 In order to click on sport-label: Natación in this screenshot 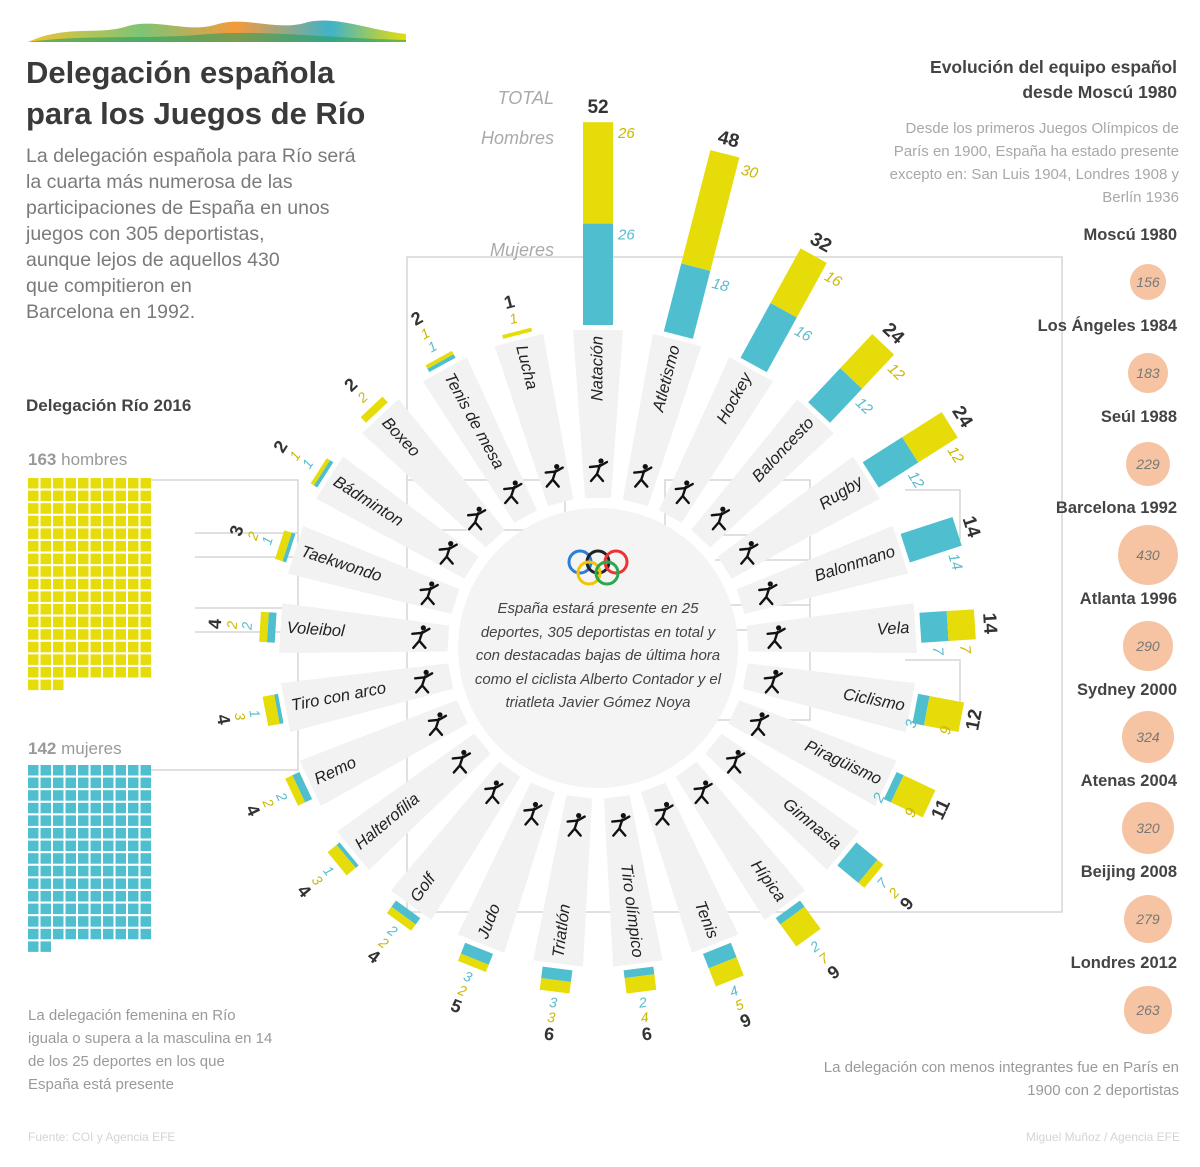, I will do `click(597, 368)`.